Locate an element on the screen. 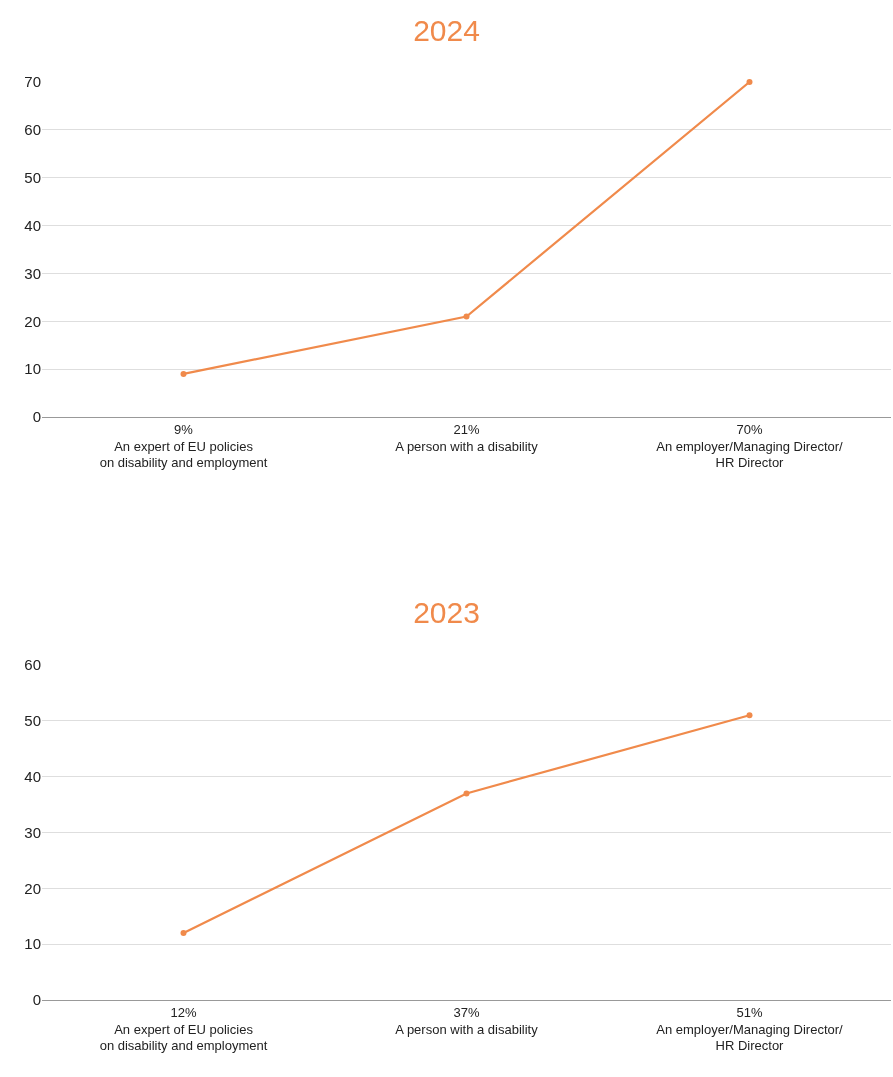 The image size is (893, 1077). chart-title: 2024 is located at coordinates (446, 30).